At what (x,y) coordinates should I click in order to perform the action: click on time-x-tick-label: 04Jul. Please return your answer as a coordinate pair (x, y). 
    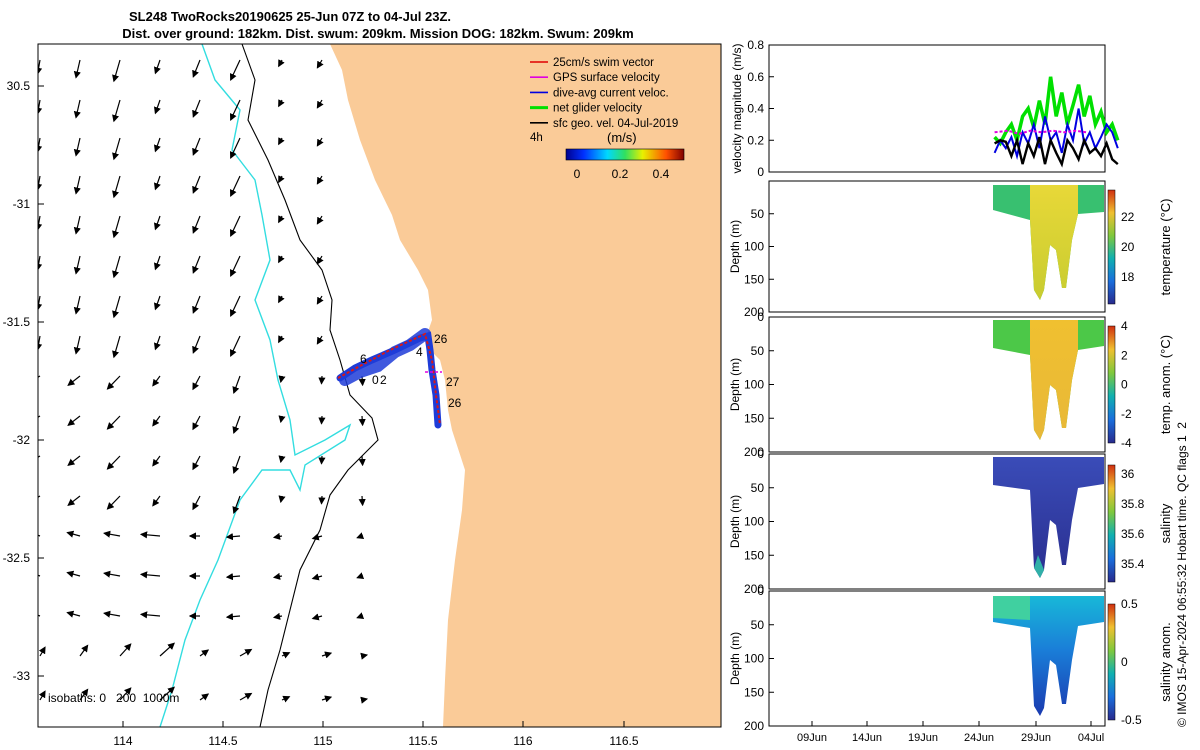
    Looking at the image, I should click on (1091, 738).